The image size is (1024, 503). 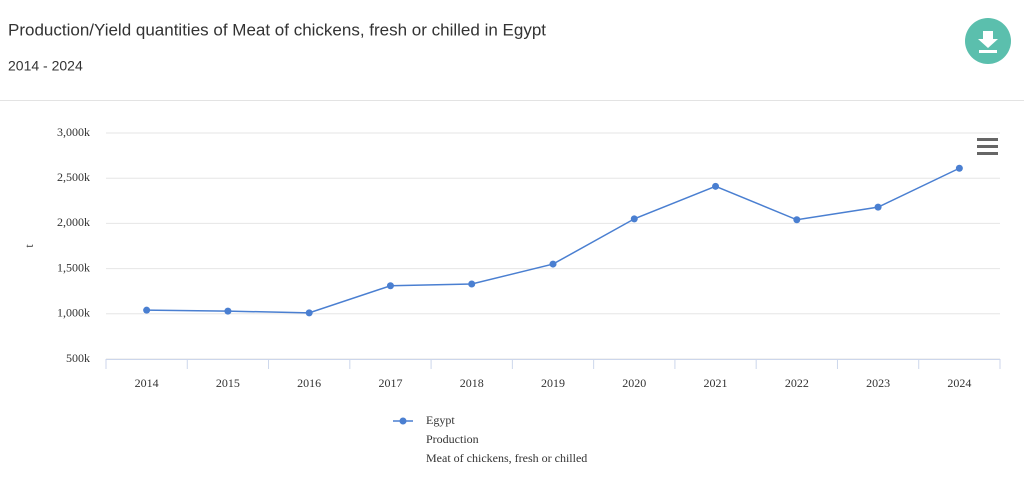 I want to click on y-tick-label: 2,500k, so click(x=73, y=177).